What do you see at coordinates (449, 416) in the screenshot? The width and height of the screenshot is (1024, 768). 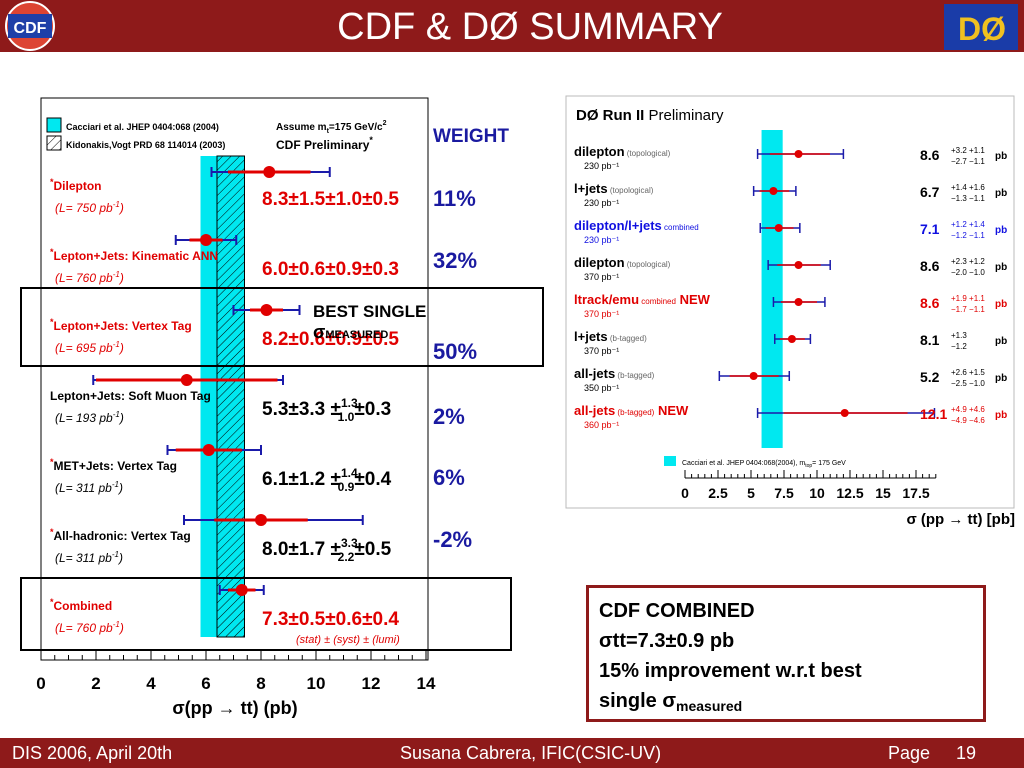 I see `weight-value: 2%` at bounding box center [449, 416].